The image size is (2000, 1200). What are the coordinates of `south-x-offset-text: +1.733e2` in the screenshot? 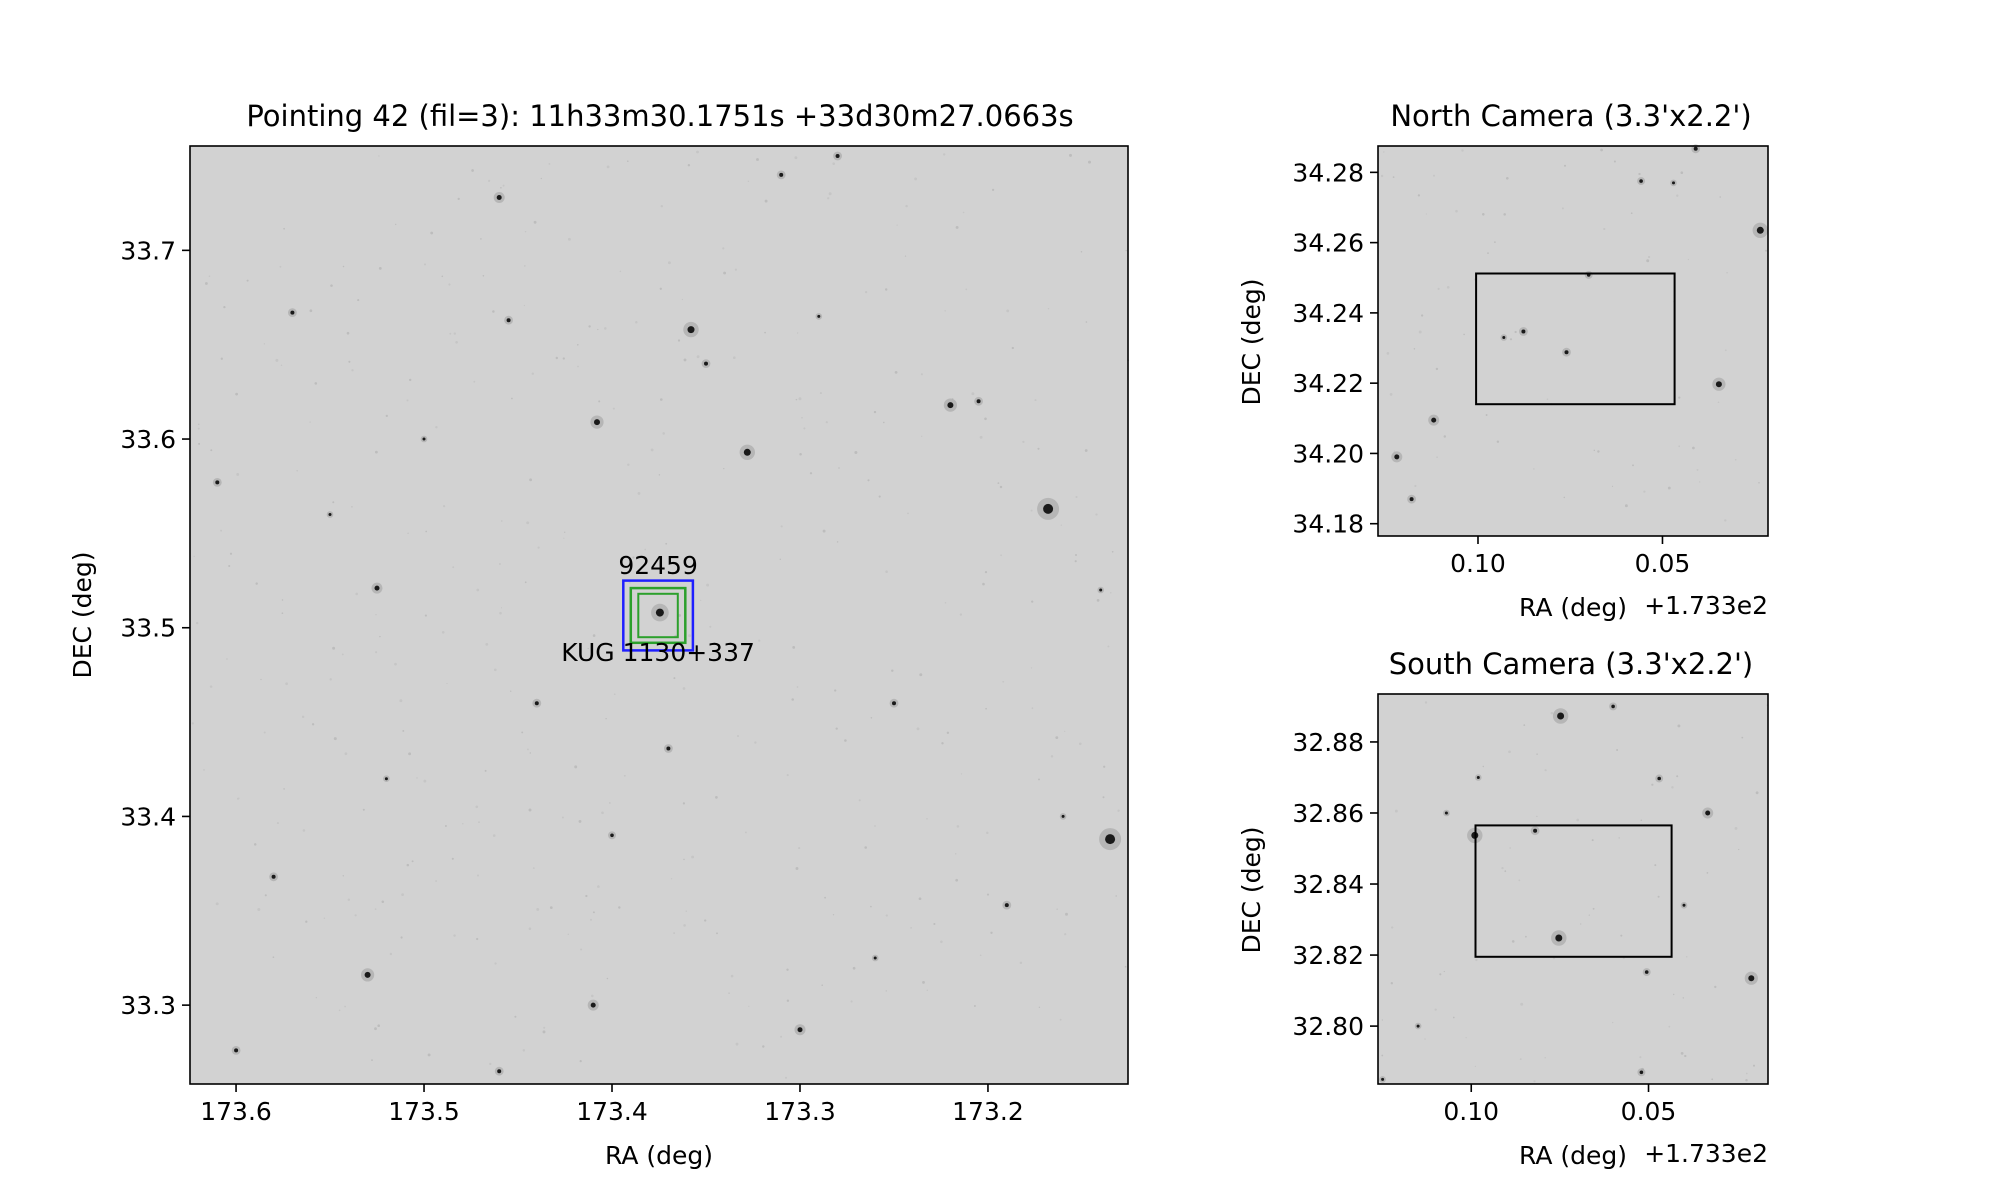 It's located at (1706, 1153).